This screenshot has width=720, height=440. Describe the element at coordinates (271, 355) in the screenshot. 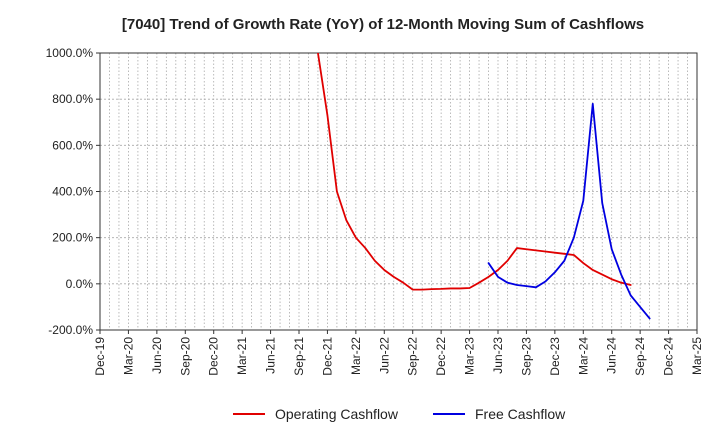

I see `x-tick-label: Jun-21` at that location.